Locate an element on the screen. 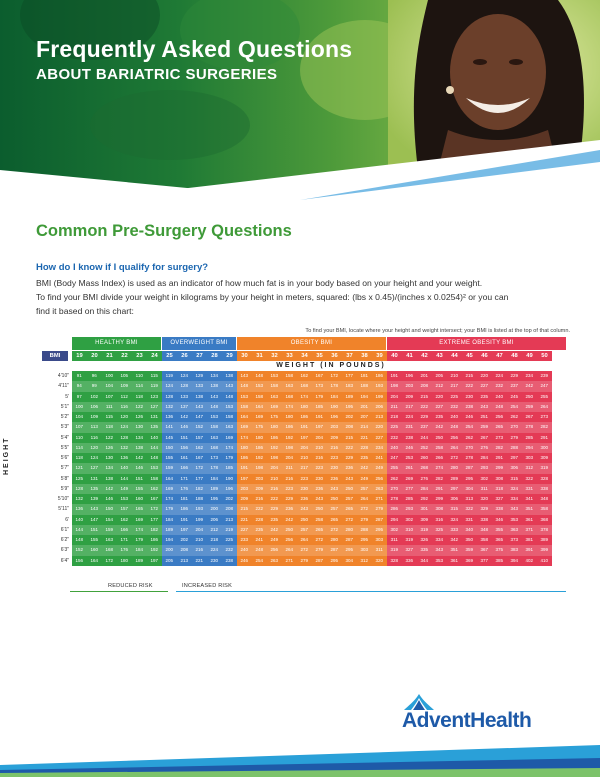 The image size is (600, 777). weight-cell: 338 is located at coordinates (499, 509).